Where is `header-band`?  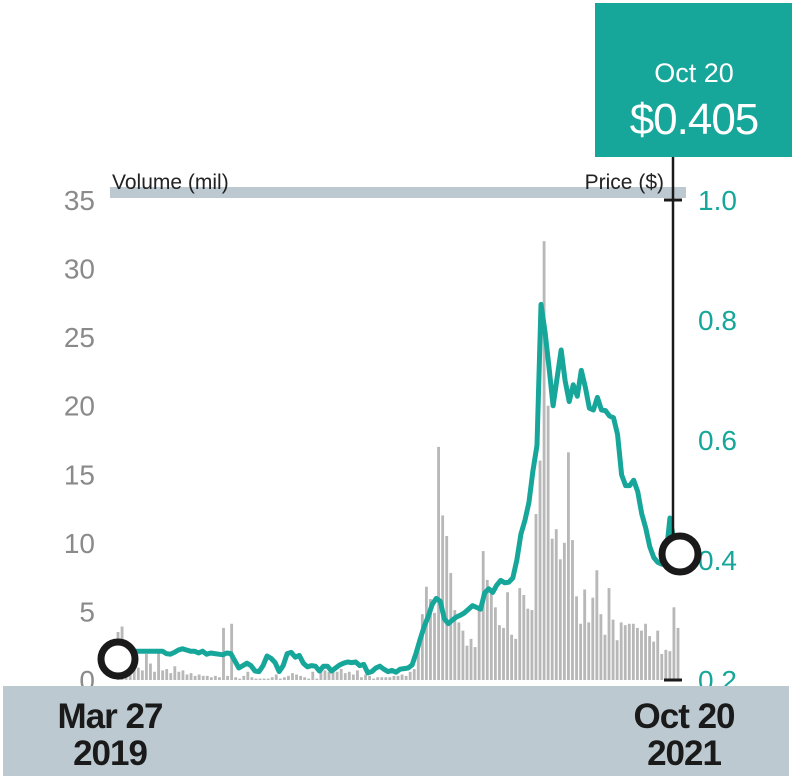 header-band is located at coordinates (398, 192).